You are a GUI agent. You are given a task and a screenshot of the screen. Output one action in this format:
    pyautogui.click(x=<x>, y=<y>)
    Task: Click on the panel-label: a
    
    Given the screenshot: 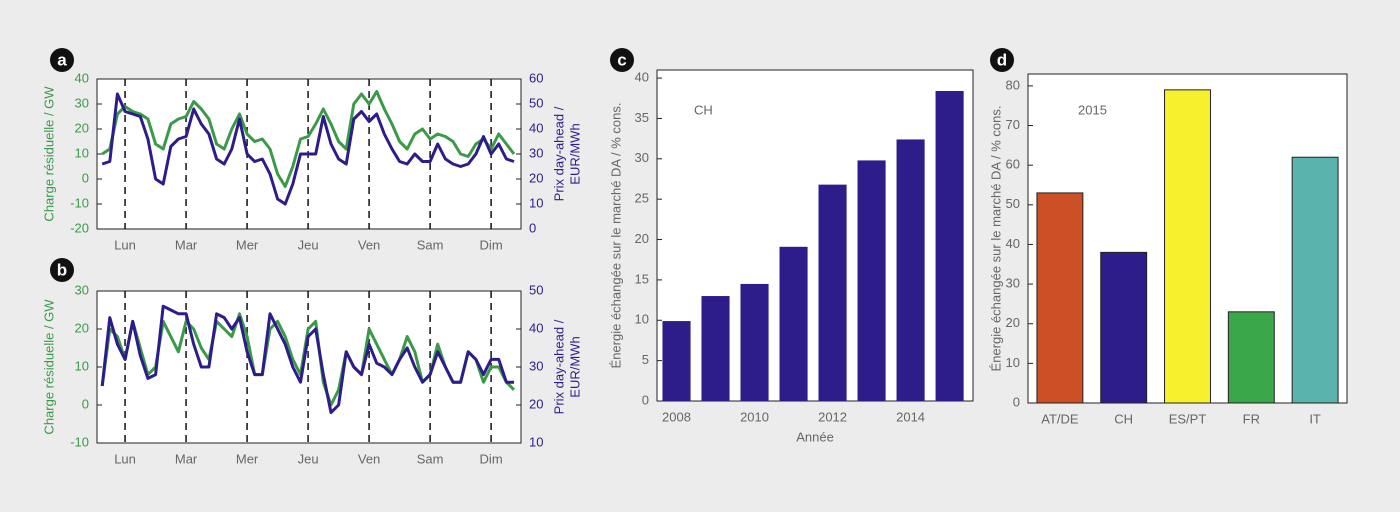 What is the action you would take?
    pyautogui.click(x=62, y=59)
    